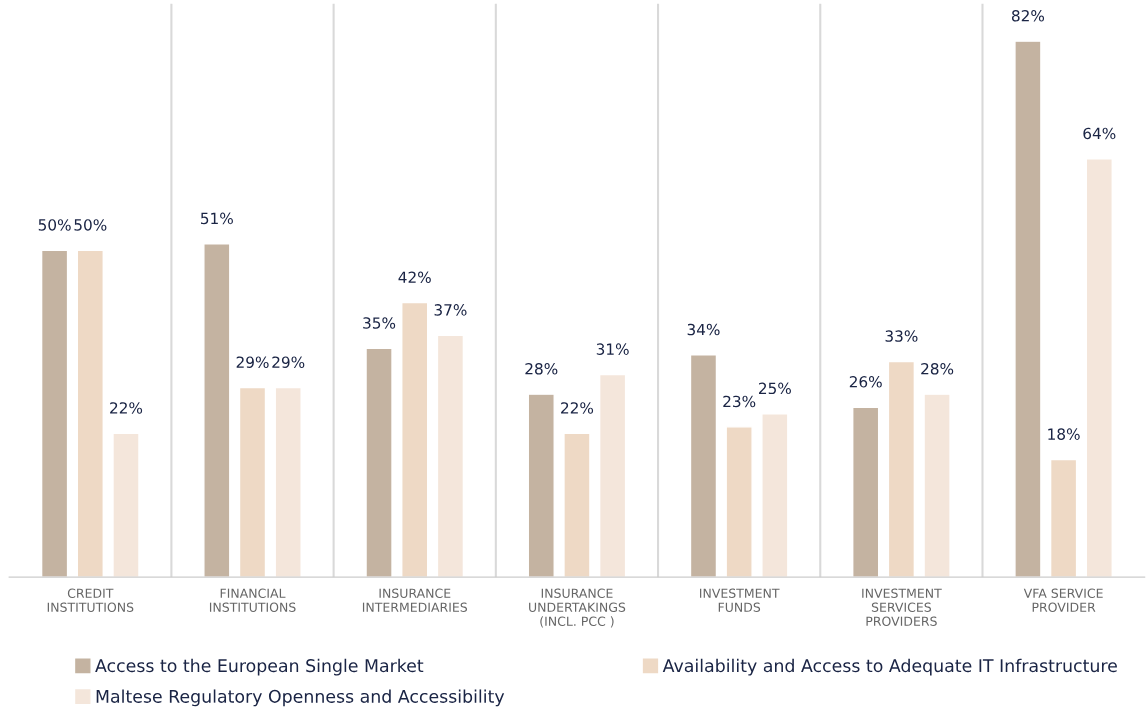 The height and width of the screenshot is (726, 1147). What do you see at coordinates (902, 607) in the screenshot?
I see `x-tick-label: INVESTMENT SERVICES PROVIDERS` at bounding box center [902, 607].